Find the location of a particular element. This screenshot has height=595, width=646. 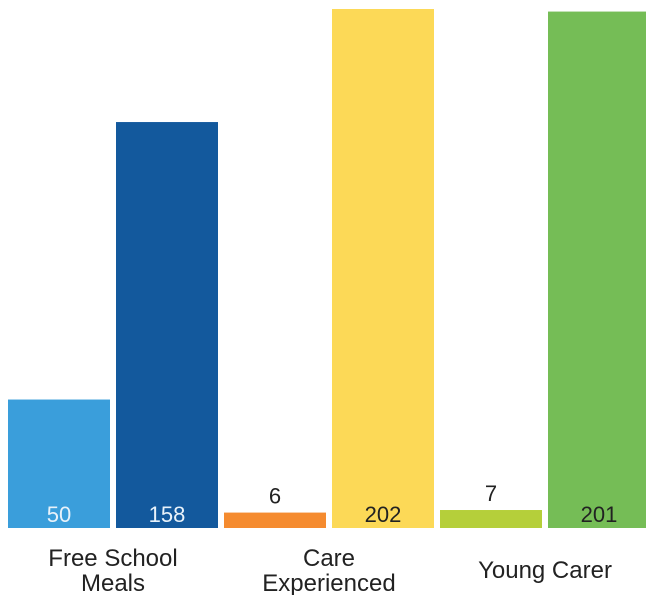

category-label-1-1: Experienced is located at coordinates (328, 582).